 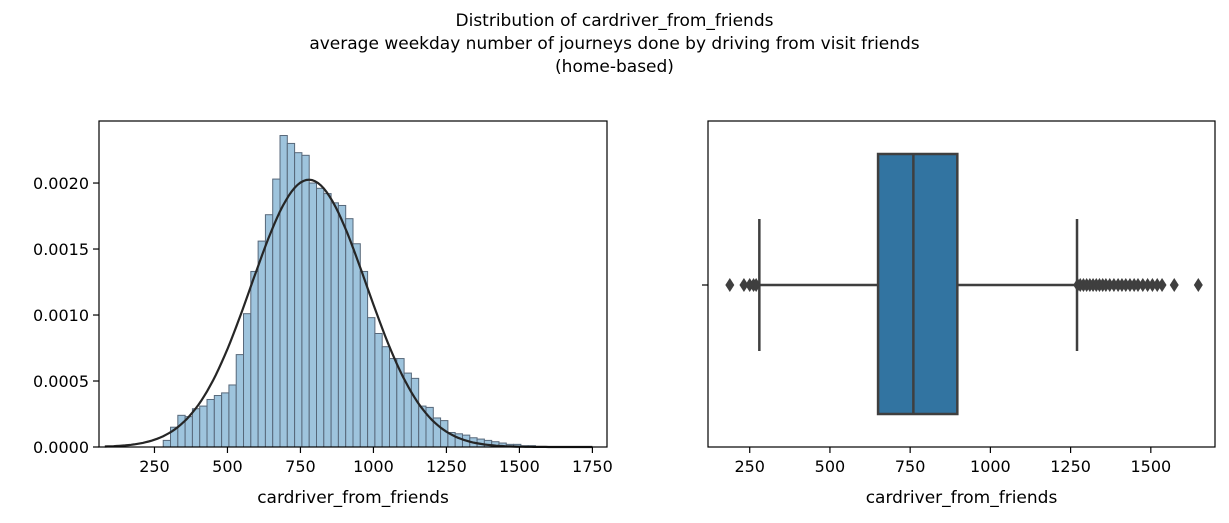 What do you see at coordinates (61, 315) in the screenshot?
I see `y-tick-label: 0.0010` at bounding box center [61, 315].